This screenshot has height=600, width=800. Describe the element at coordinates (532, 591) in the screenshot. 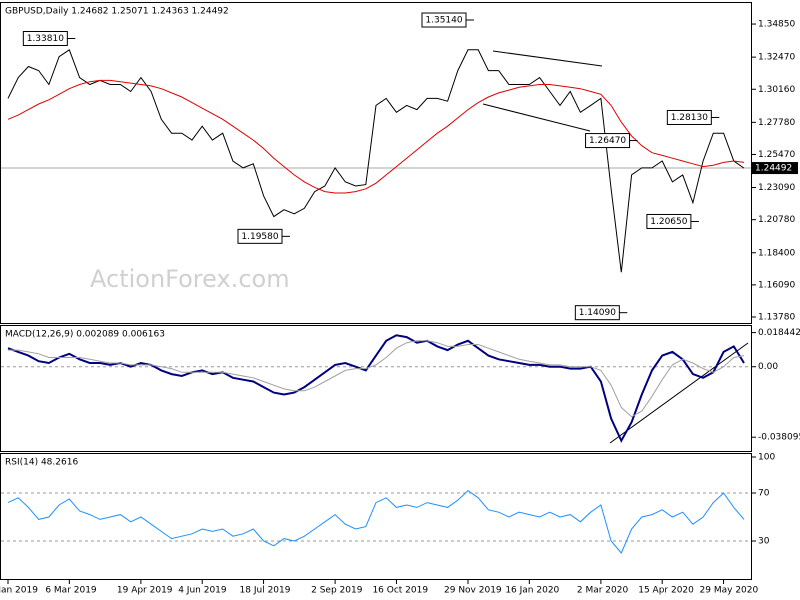

I see `x-tick-label: 16 Jan 2020` at that location.